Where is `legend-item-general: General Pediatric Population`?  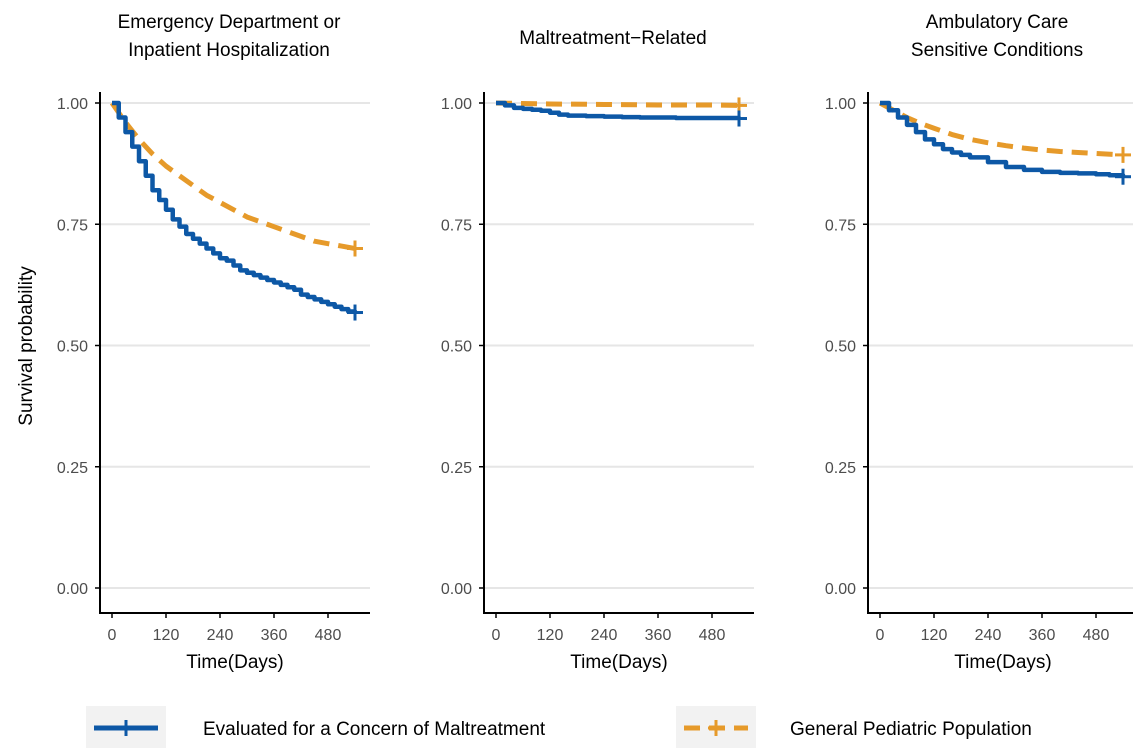
legend-item-general: General Pediatric Population is located at coordinates (854, 727).